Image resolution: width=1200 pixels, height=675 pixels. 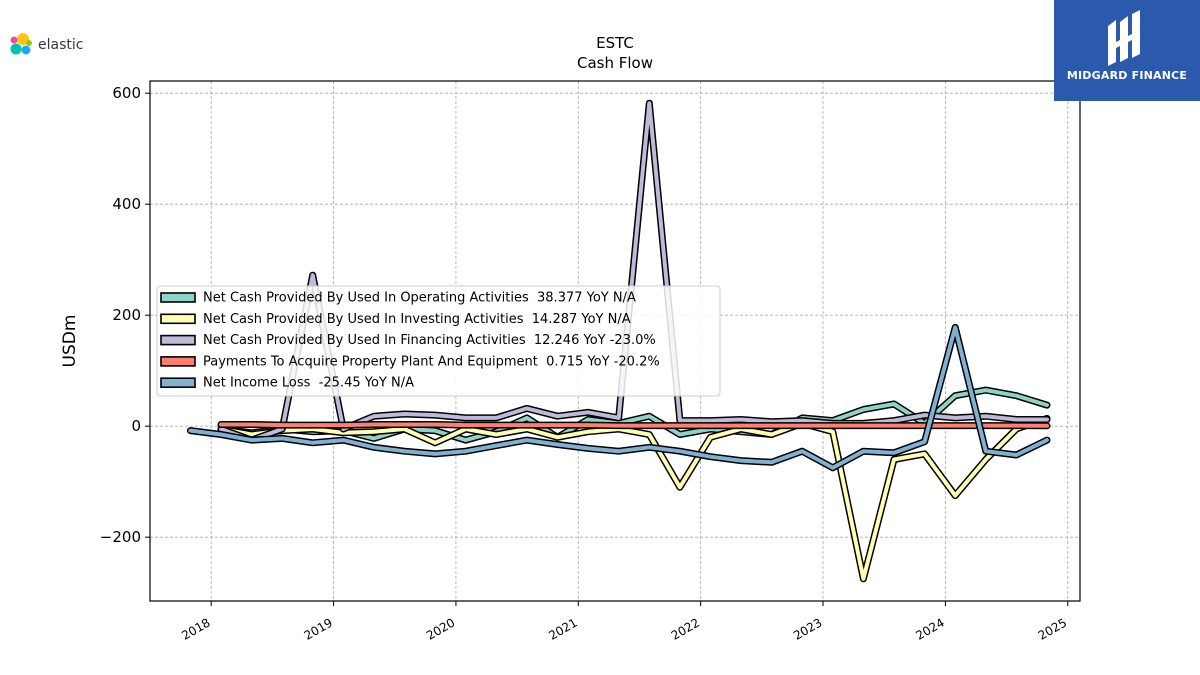 What do you see at coordinates (308, 383) in the screenshot?
I see `legend-entry: Net Income Loss -25.45 YoY N/A` at bounding box center [308, 383].